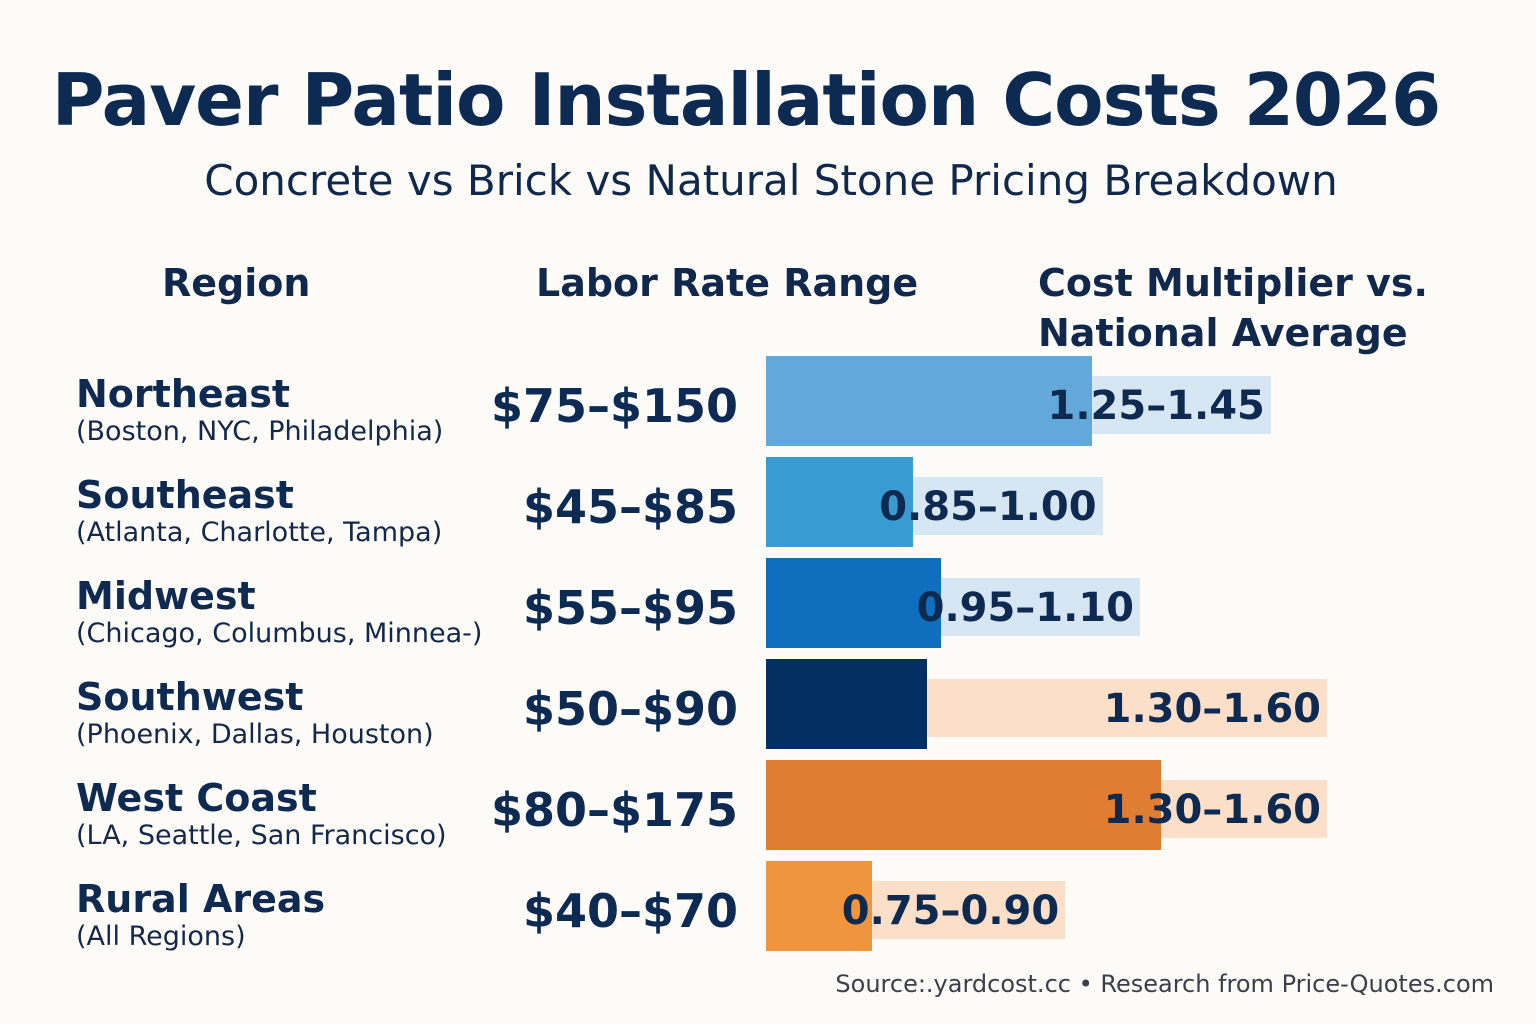 The image size is (1536, 1024). Describe the element at coordinates (259, 532) in the screenshot. I see `region-cities: (Atlanta, Charlotte, Tampa)` at that location.